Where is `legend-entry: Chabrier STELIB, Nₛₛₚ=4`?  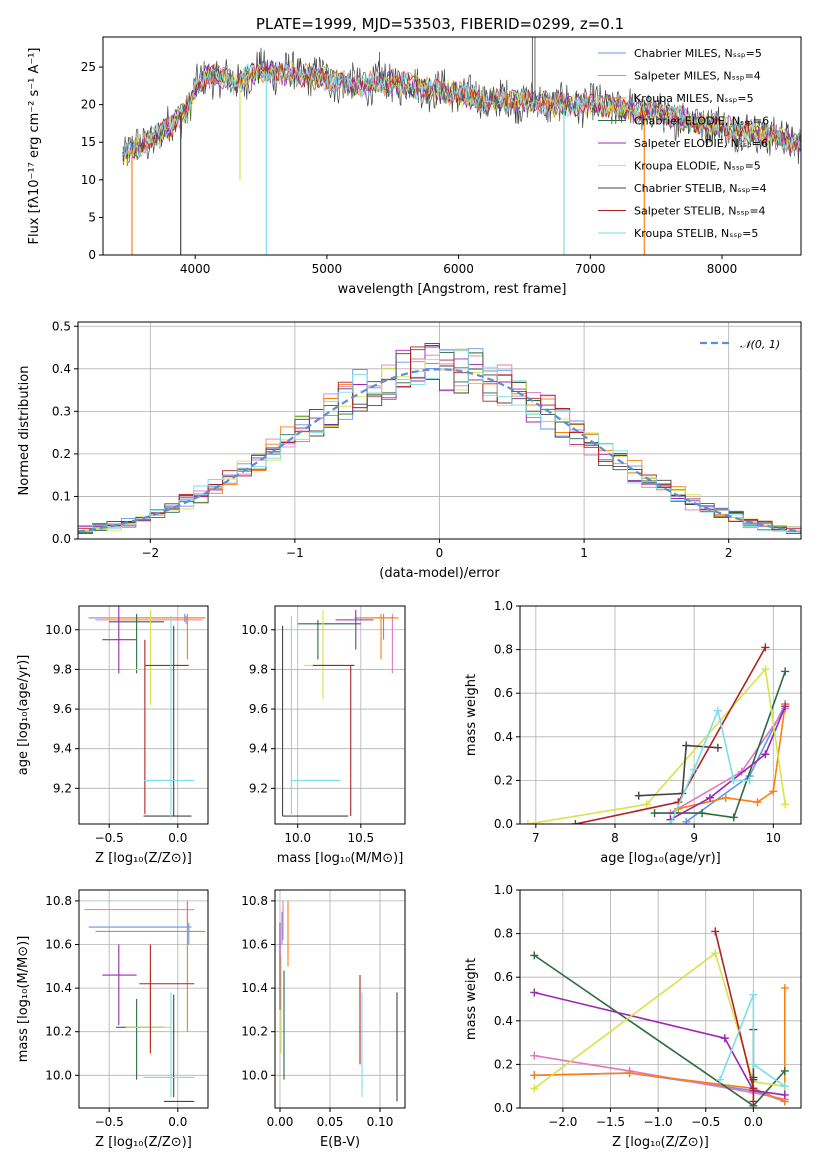 legend-entry: Chabrier STELIB, Nₛₛₚ=4 is located at coordinates (700, 188).